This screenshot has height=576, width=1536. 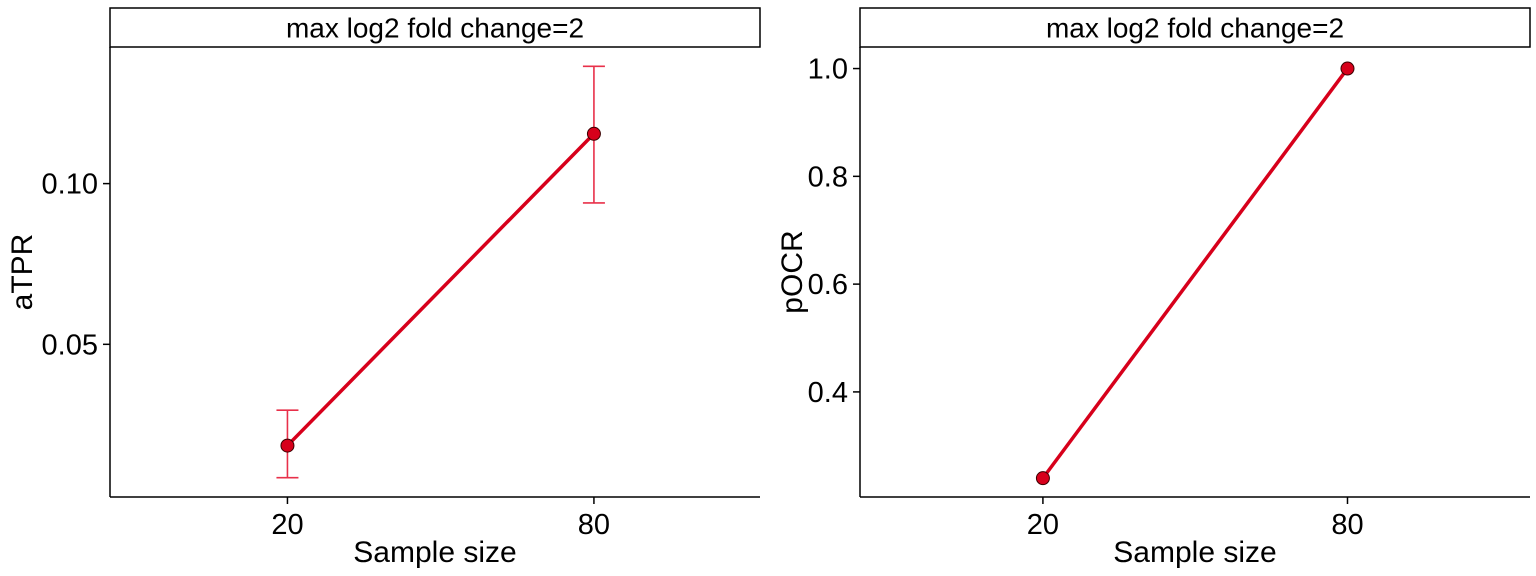 I want to click on y-tick-label: 0.4, so click(x=828, y=393).